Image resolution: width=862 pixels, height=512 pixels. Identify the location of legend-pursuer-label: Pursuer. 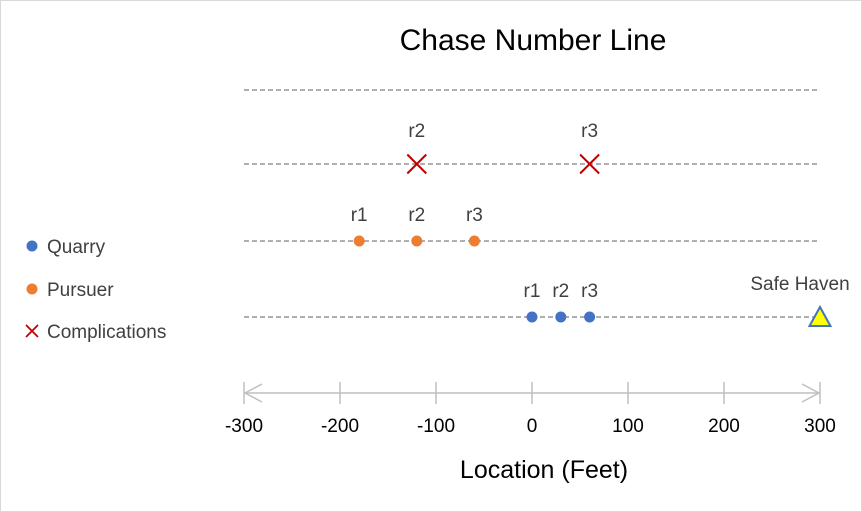
(80, 290).